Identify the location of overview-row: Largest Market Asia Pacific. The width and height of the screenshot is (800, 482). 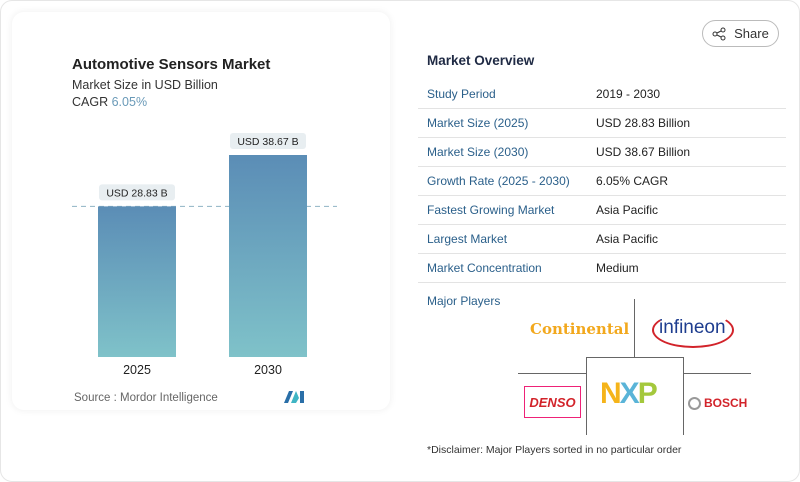
(602, 239).